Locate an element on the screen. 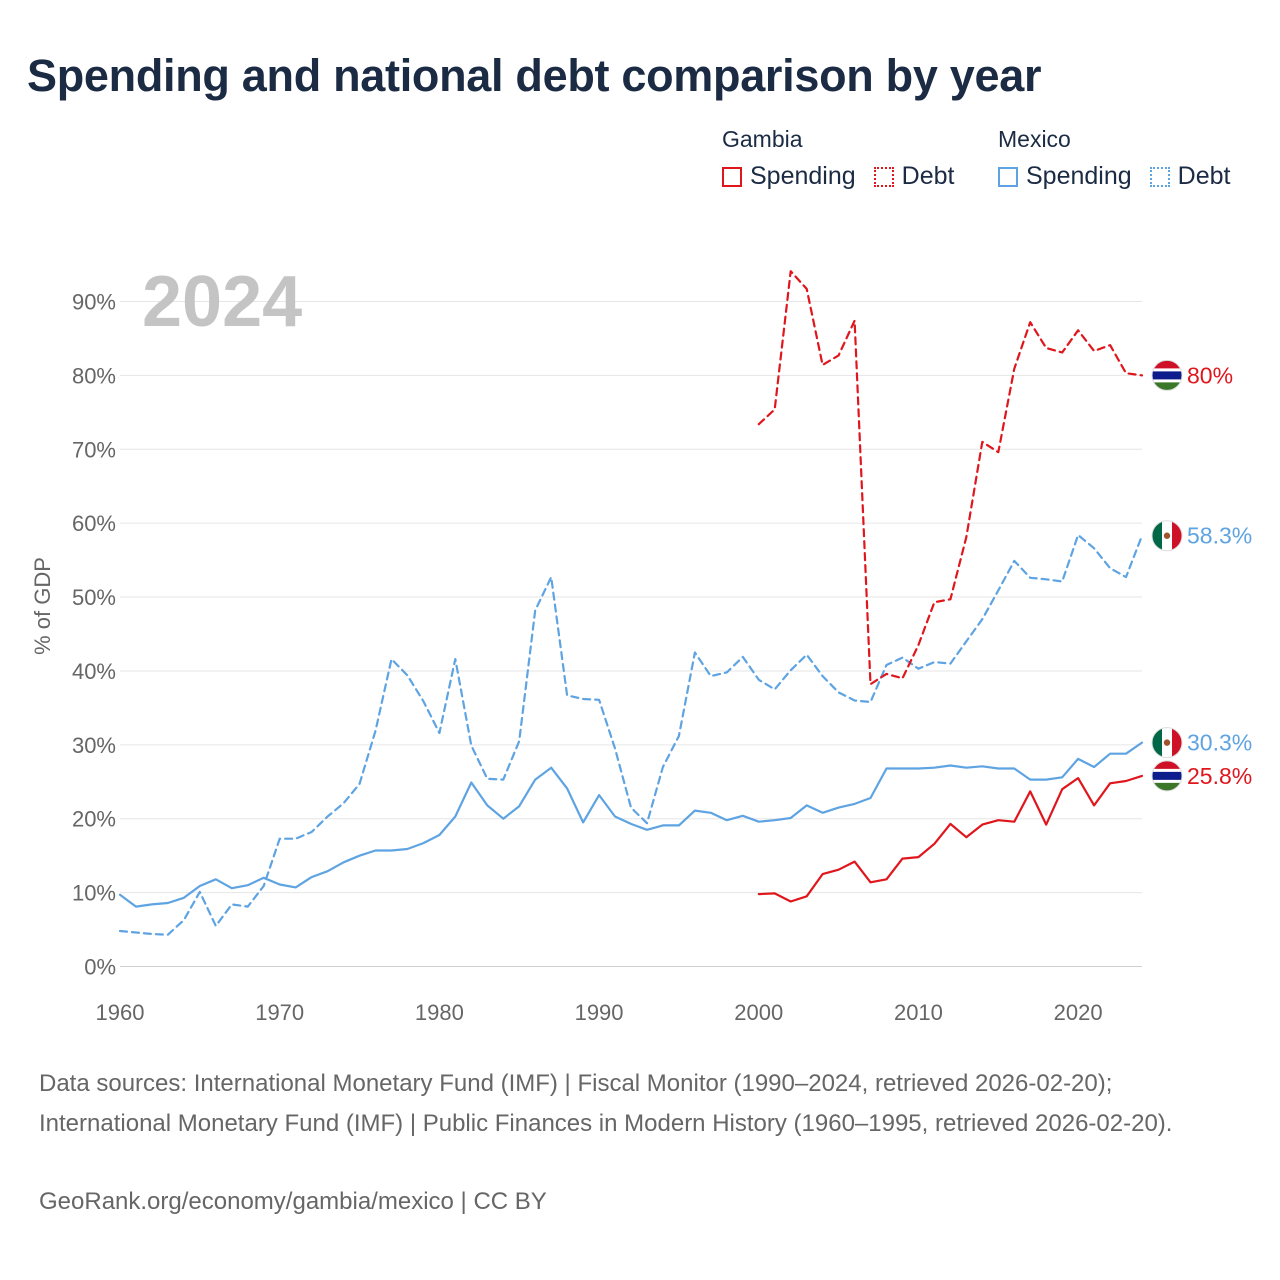  legend-group-mexico: Mexico Spending Debt is located at coordinates (1114, 156).